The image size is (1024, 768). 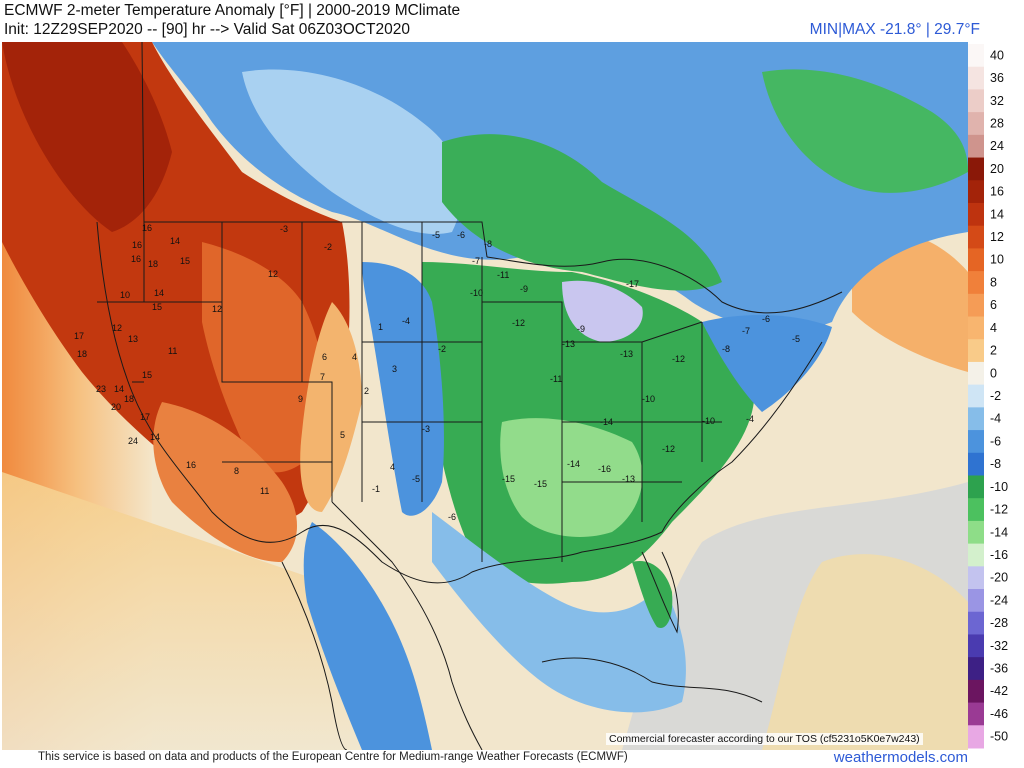 I want to click on anomaly-label: -16, so click(x=604, y=469).